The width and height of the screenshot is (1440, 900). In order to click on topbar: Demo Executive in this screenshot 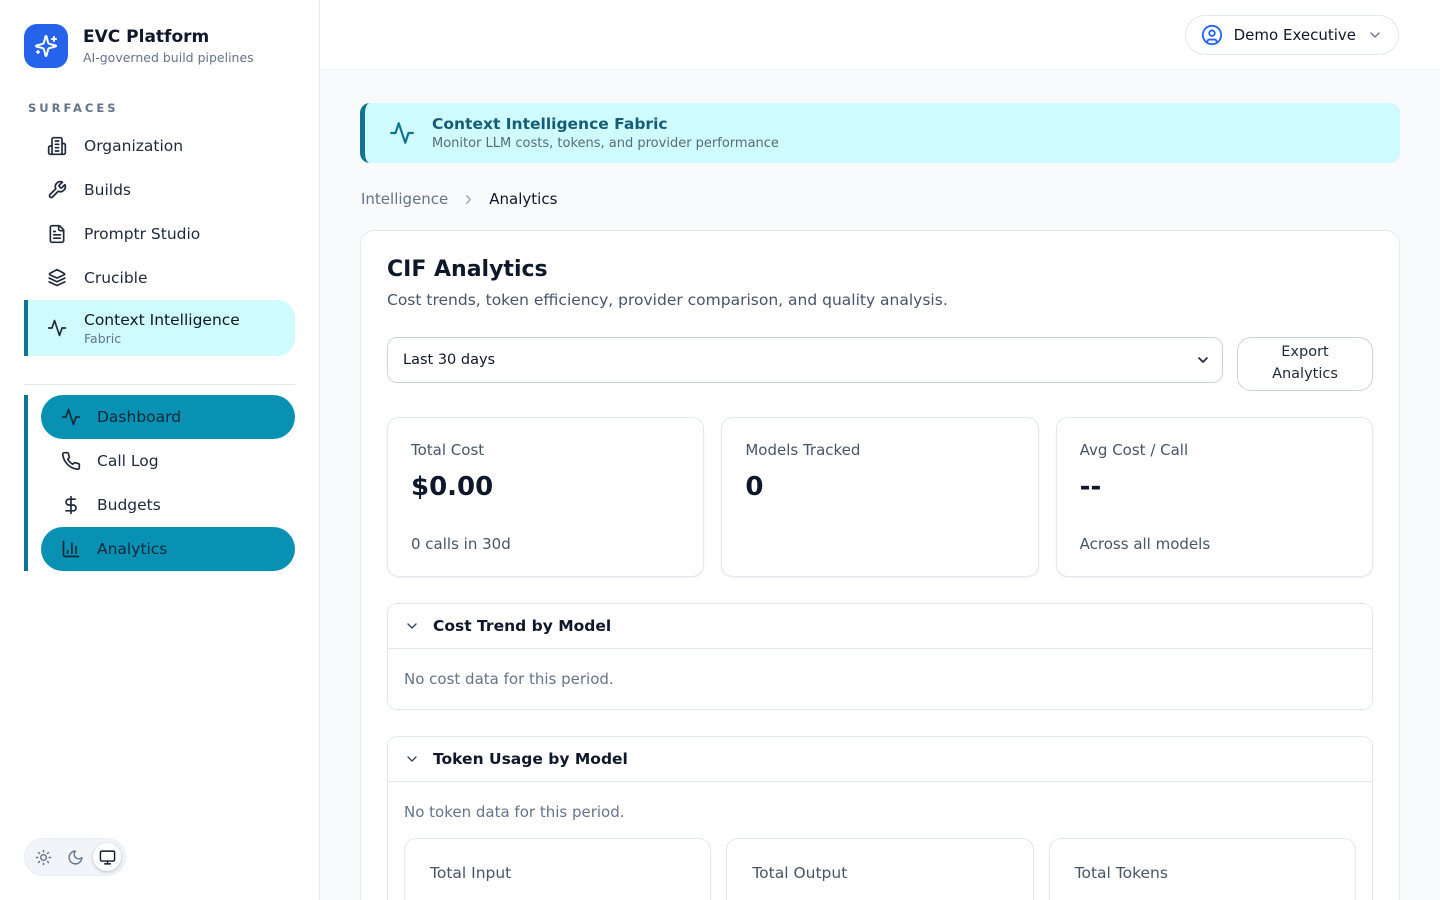, I will do `click(880, 35)`.